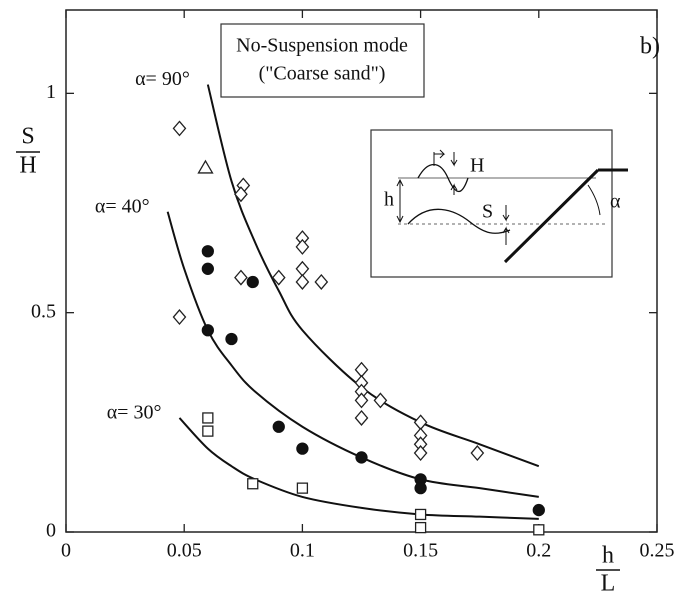 This screenshot has height=606, width=696. Describe the element at coordinates (122, 206) in the screenshot. I see `curve-label: α= 40°` at that location.